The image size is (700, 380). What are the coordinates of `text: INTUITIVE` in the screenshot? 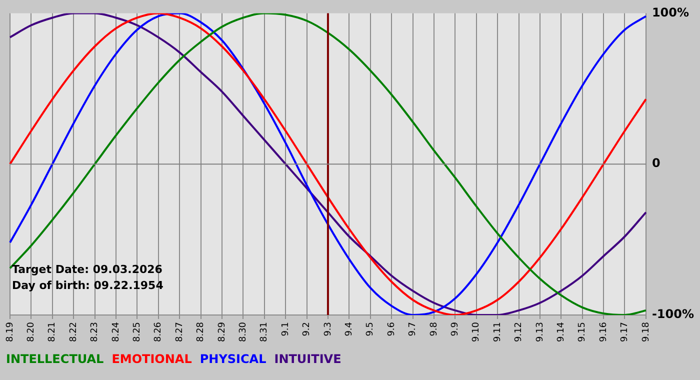 It's located at (308, 359).